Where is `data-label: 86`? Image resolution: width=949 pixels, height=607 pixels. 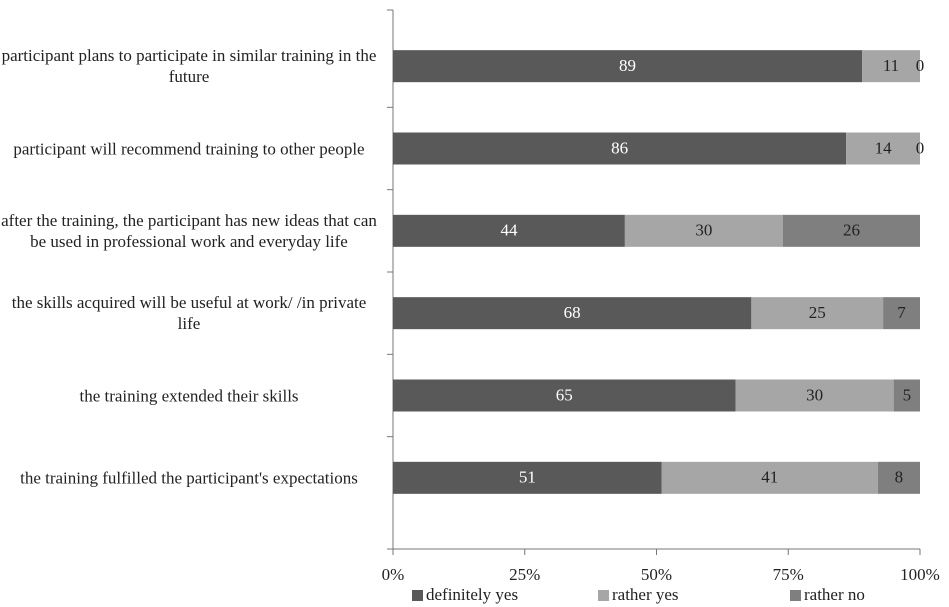
data-label: 86 is located at coordinates (619, 147).